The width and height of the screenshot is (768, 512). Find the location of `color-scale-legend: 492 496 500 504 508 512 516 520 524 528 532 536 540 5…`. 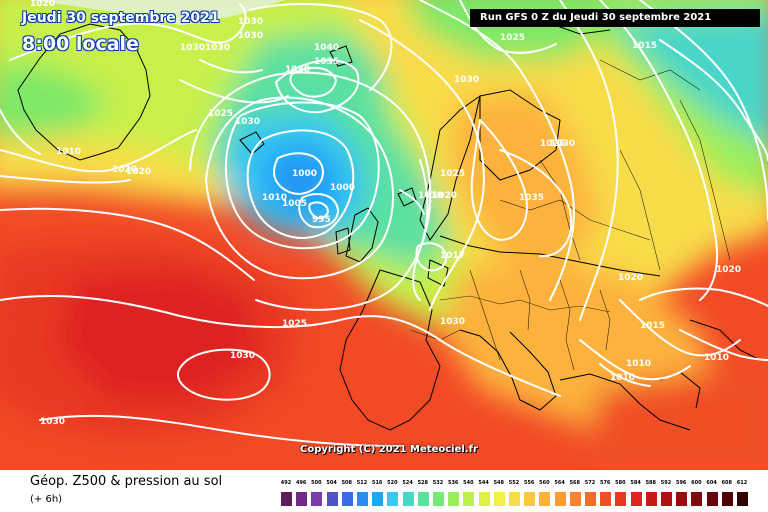

color-scale-legend: 492 496 500 504 508 512 516 520 524 528 532 536 540 5… is located at coordinates (516, 493).